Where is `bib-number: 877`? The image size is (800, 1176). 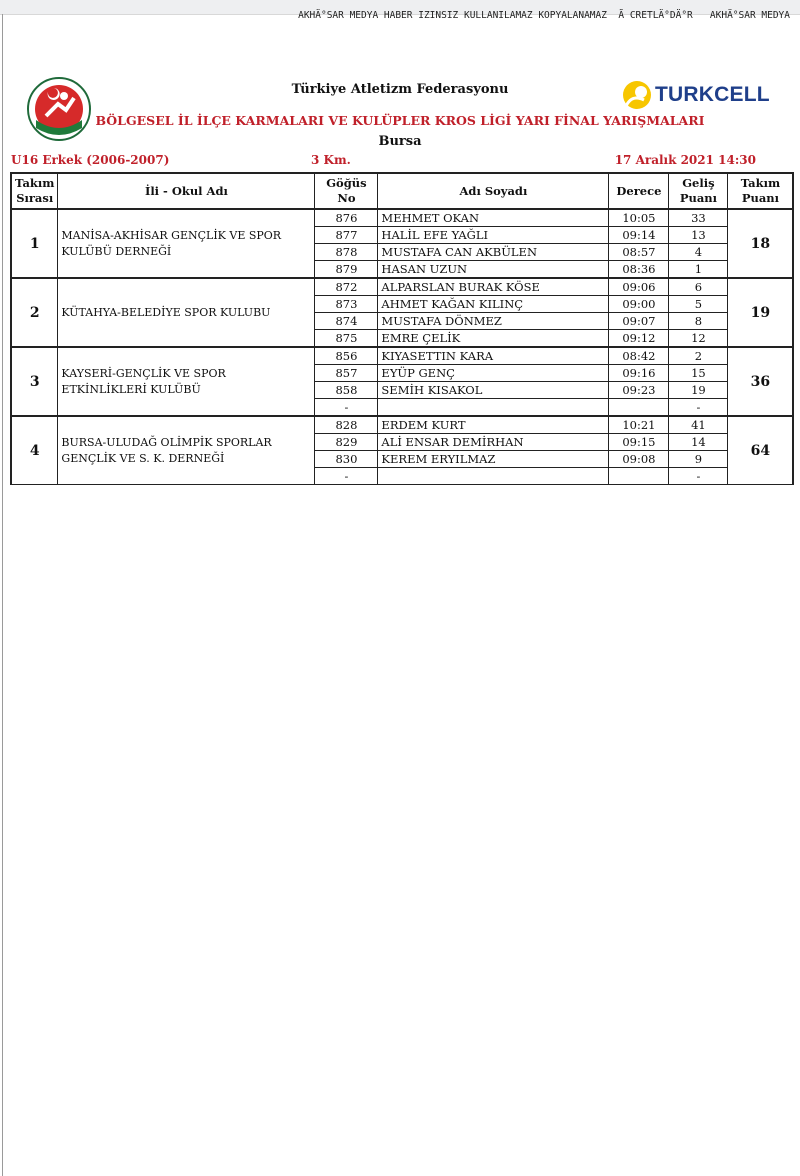 bib-number: 877 is located at coordinates (346, 235).